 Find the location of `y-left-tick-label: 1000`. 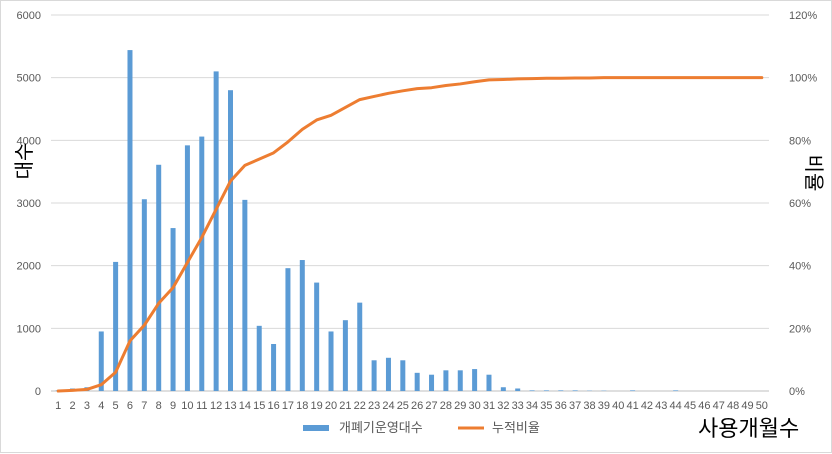

y-left-tick-label: 1000 is located at coordinates (29, 329).